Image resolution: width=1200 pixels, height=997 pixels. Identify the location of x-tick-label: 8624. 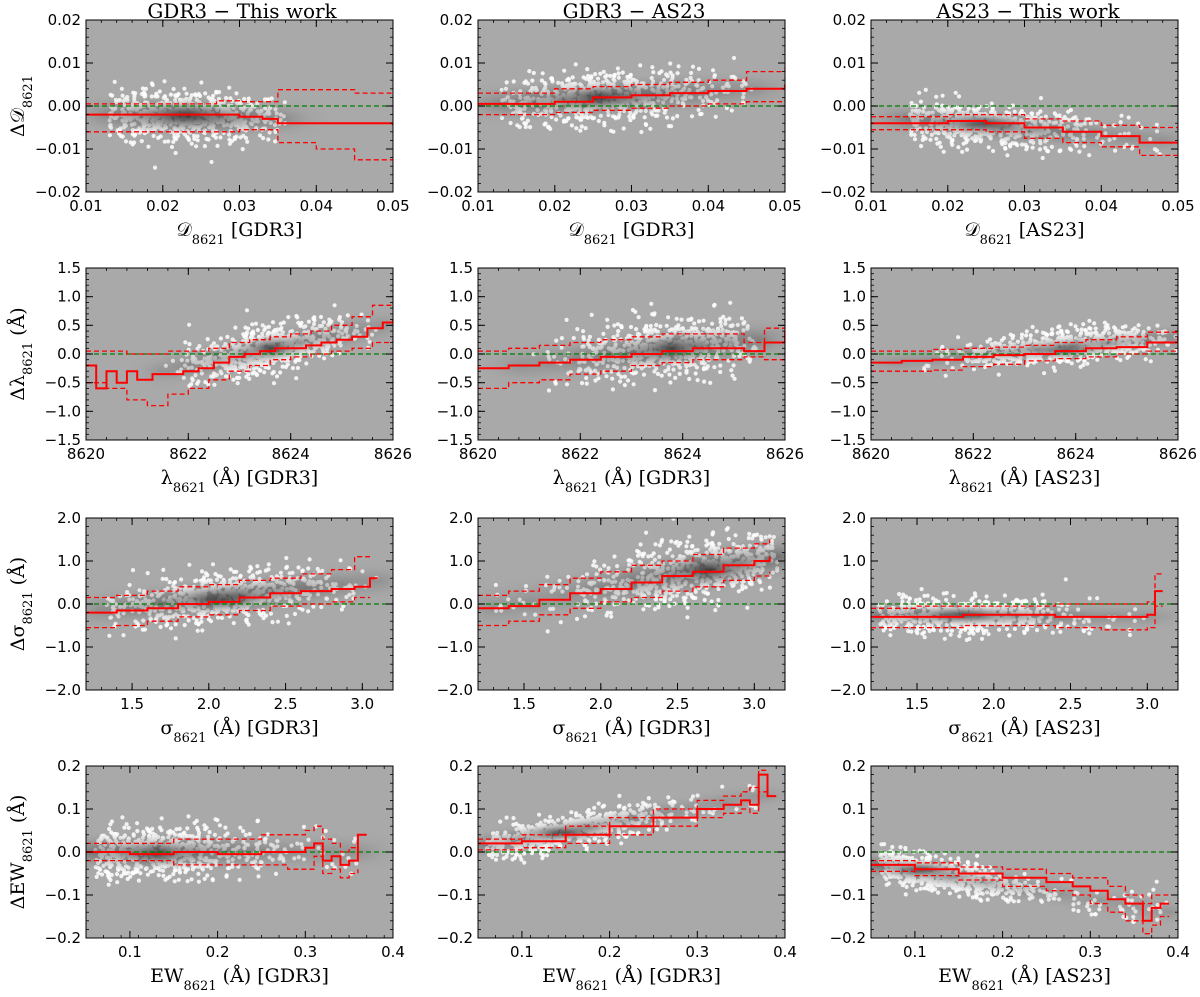
(1076, 454).